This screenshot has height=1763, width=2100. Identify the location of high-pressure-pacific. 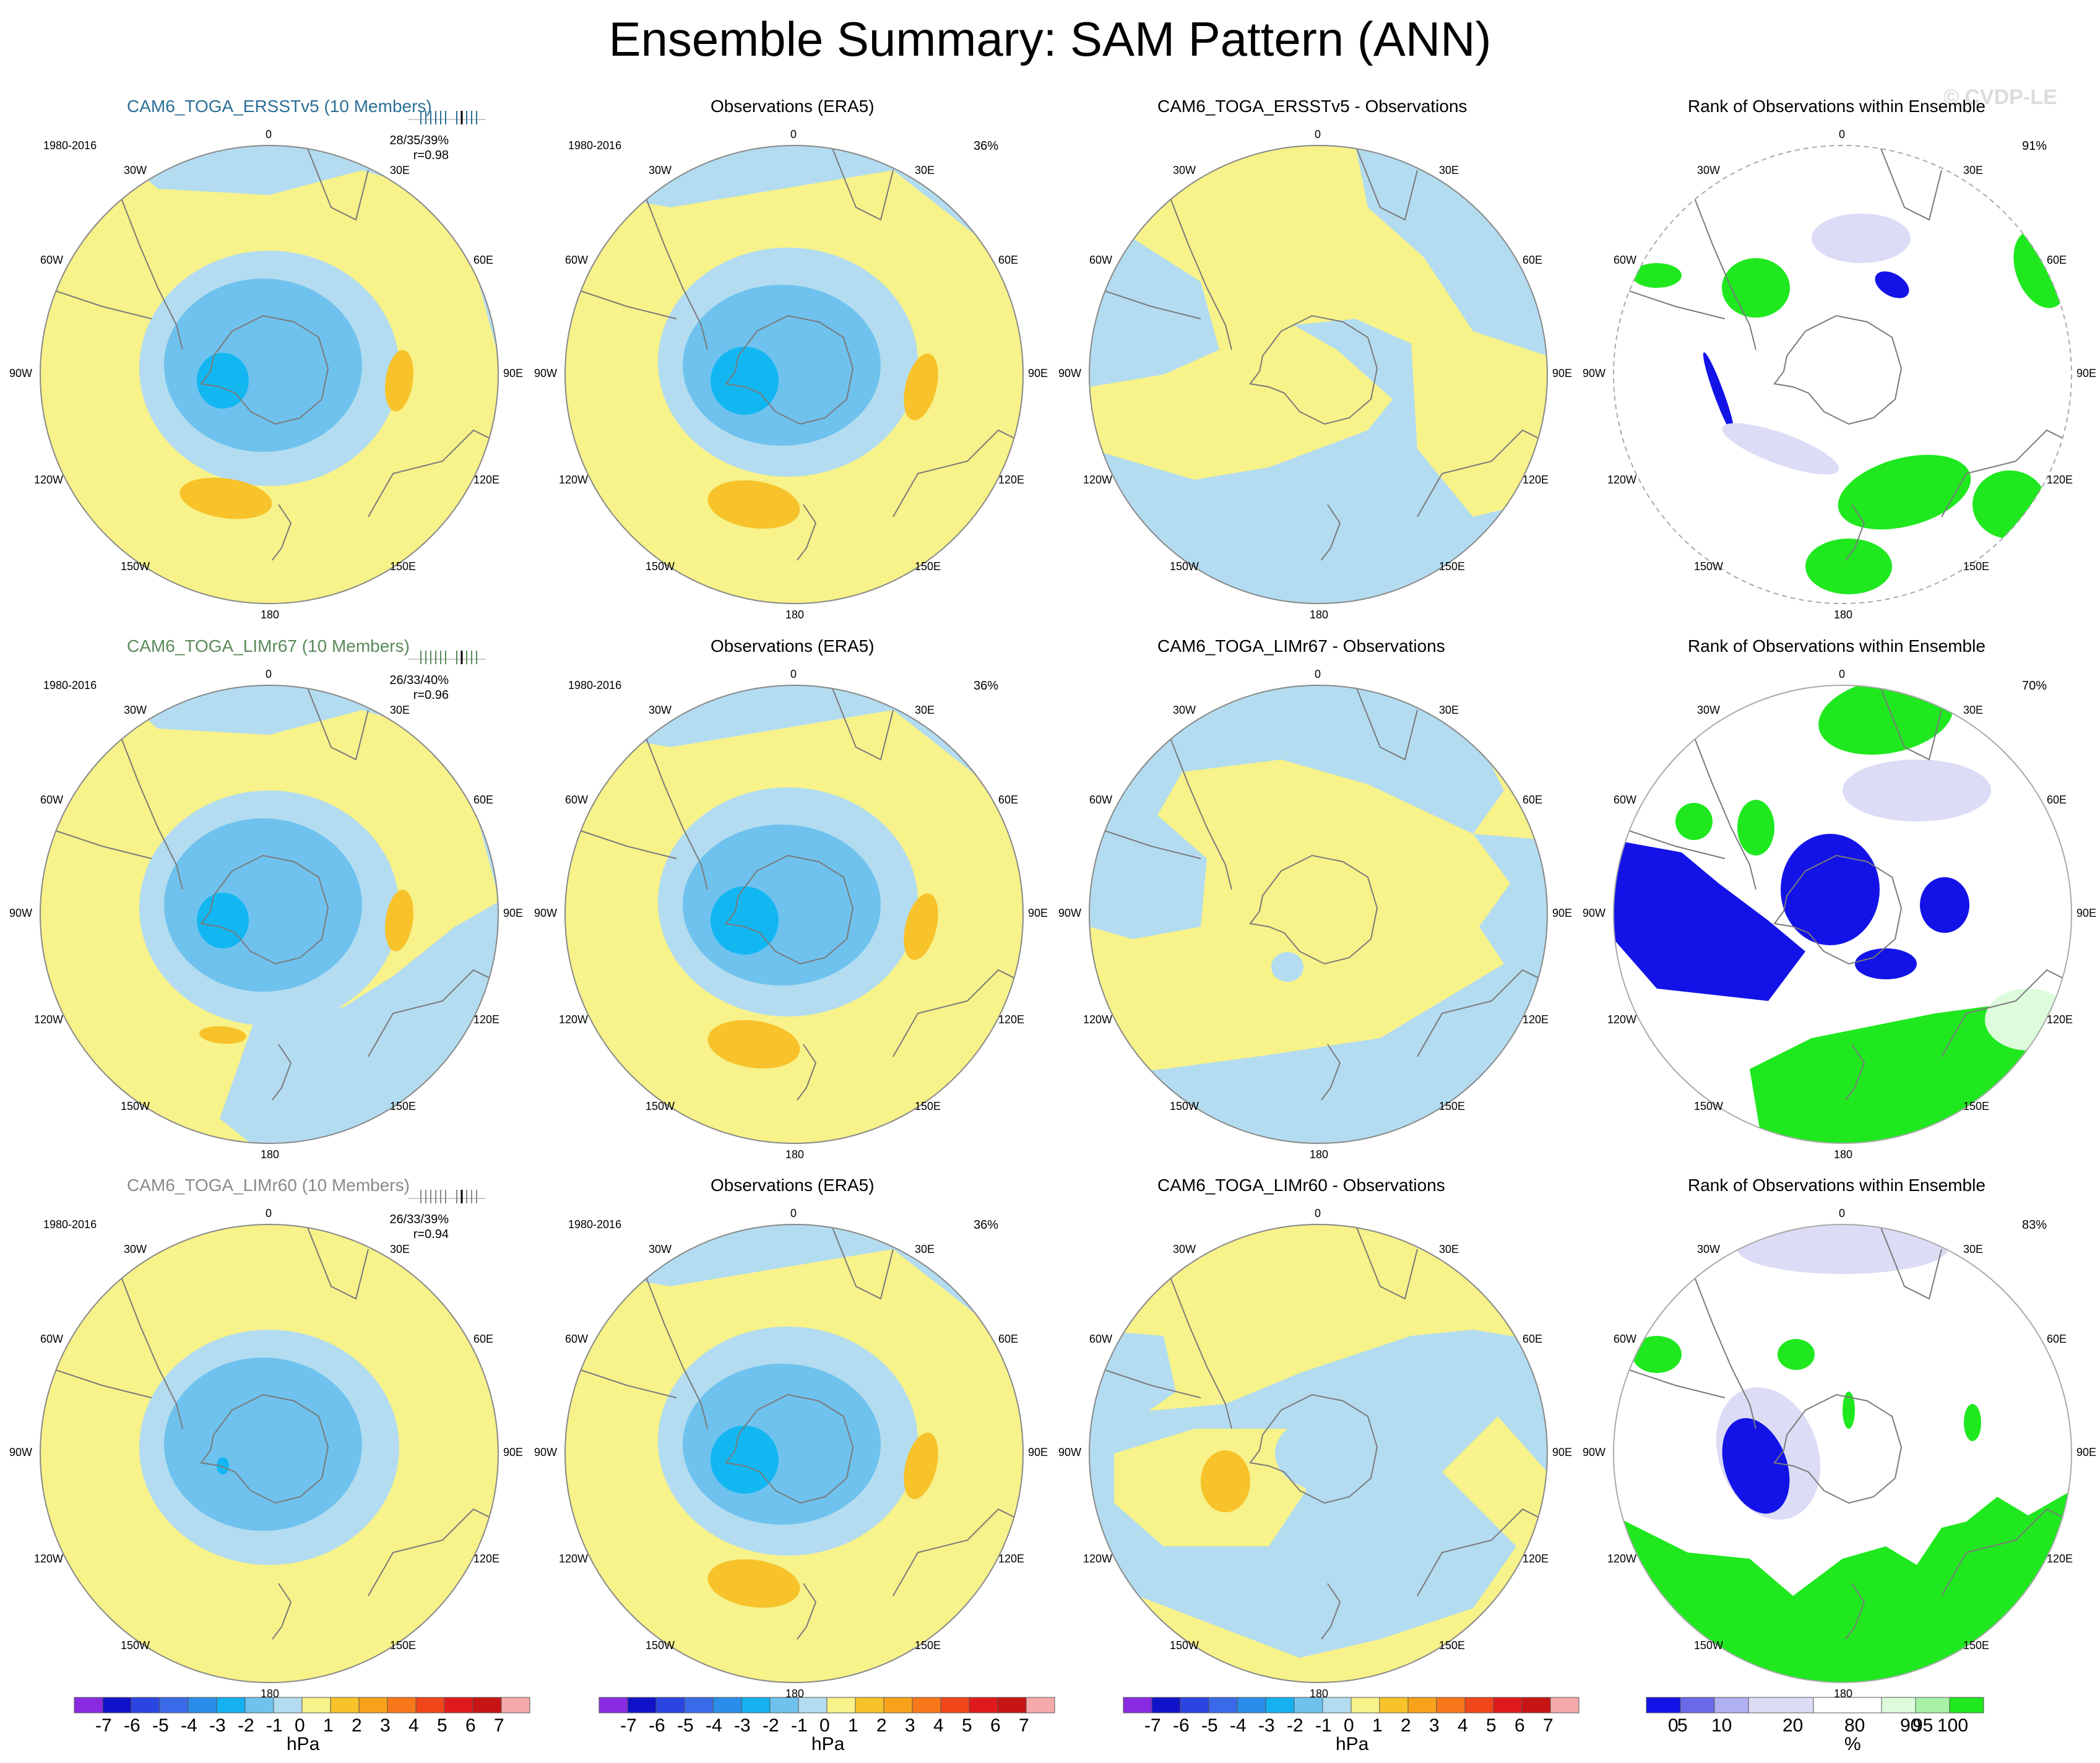
(753, 504).